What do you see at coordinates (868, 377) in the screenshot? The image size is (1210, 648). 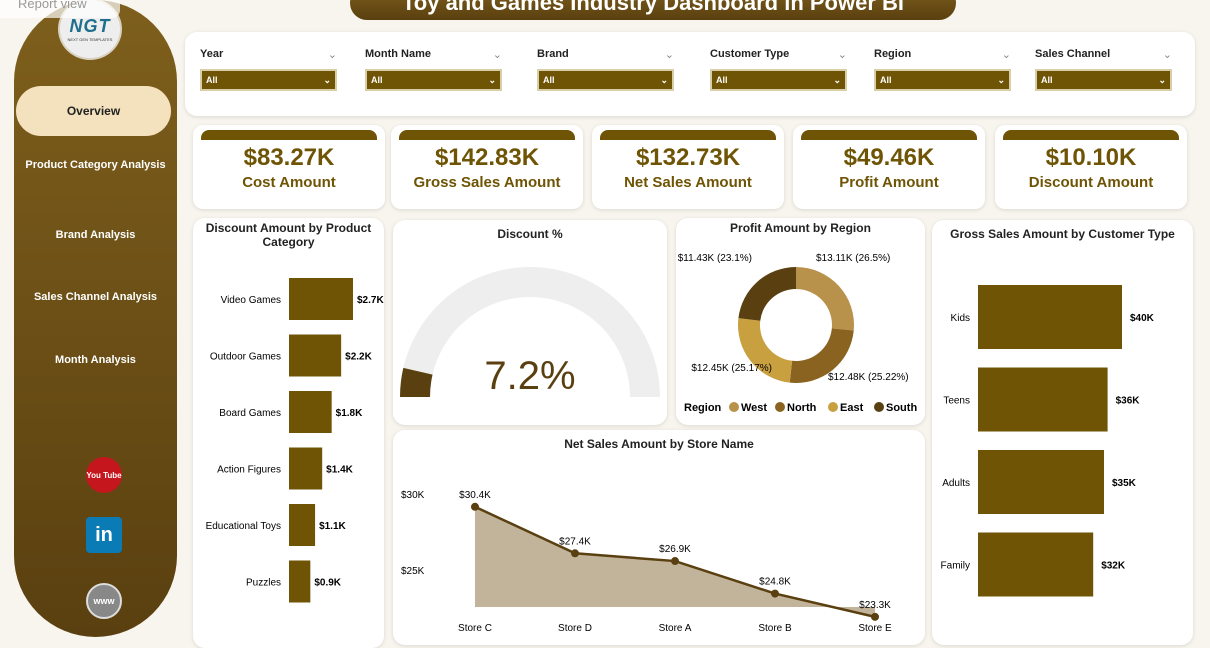 I see `slice-label: $12.48K (25.22%)` at bounding box center [868, 377].